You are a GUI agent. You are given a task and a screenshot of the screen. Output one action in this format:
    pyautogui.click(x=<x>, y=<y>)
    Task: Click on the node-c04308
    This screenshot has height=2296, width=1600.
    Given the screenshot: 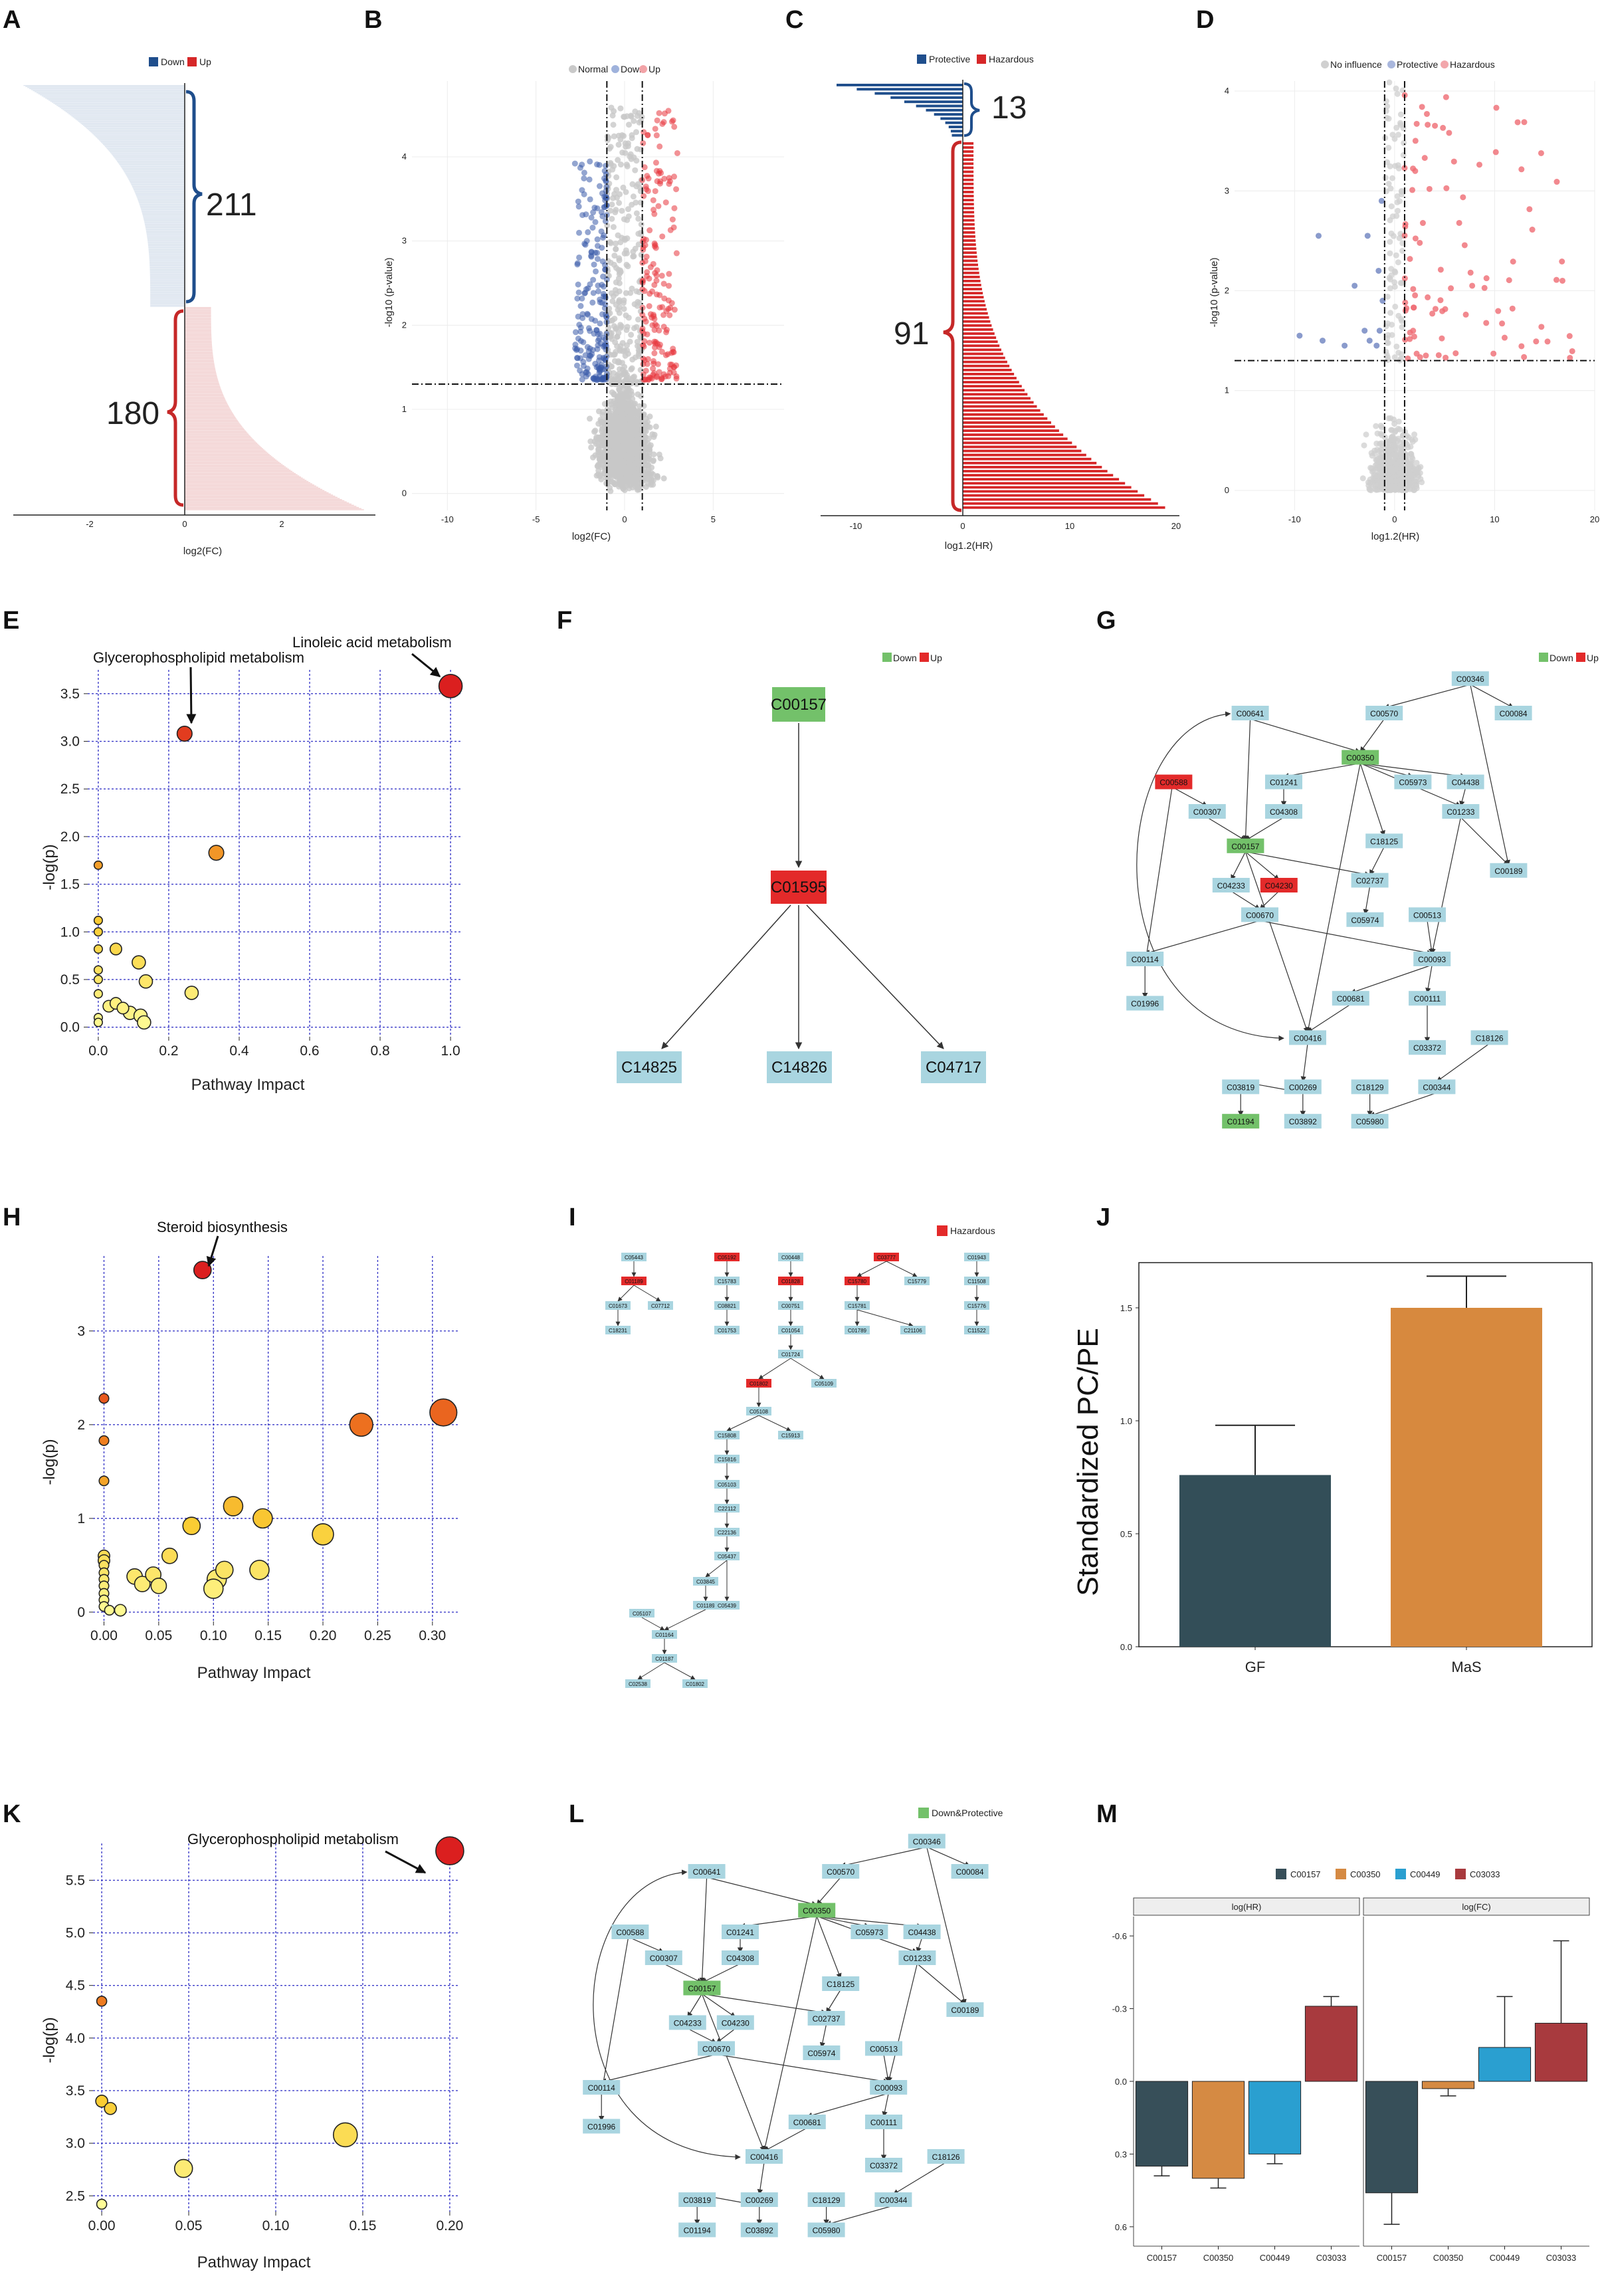 What is the action you would take?
    pyautogui.click(x=1283, y=811)
    